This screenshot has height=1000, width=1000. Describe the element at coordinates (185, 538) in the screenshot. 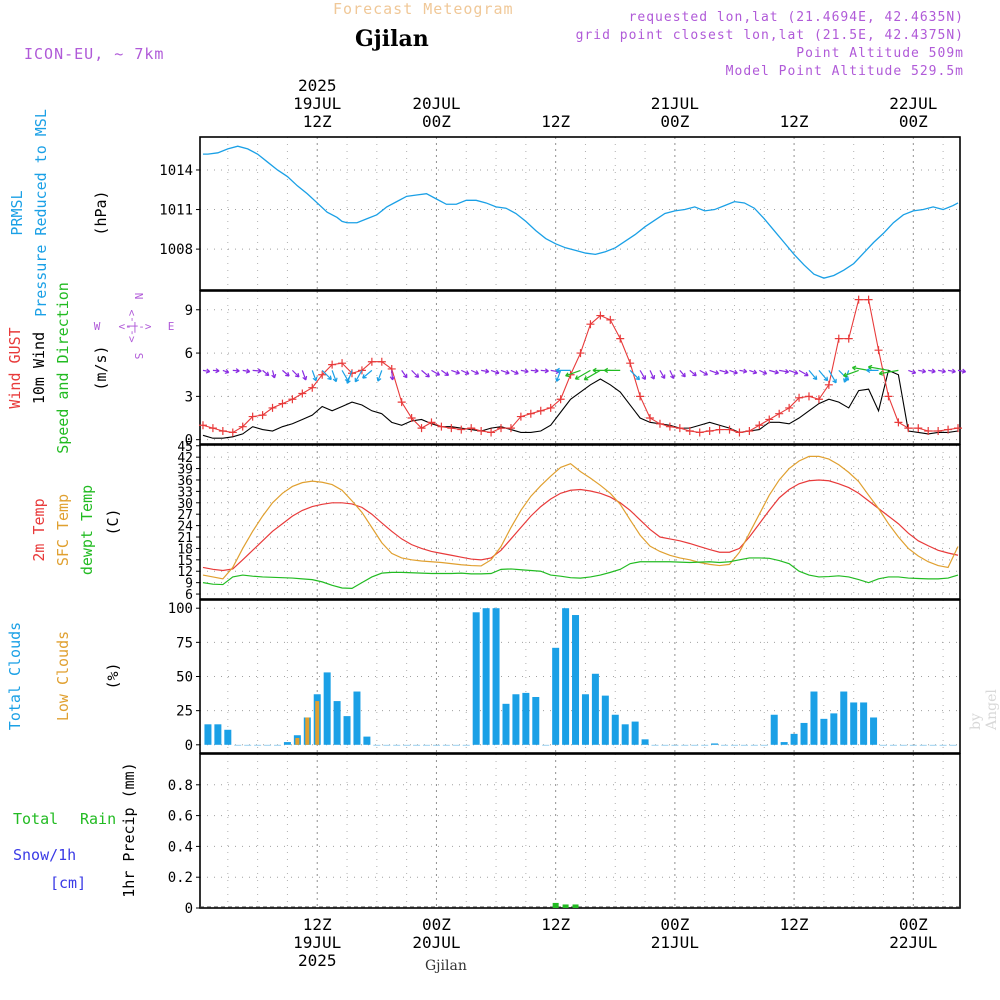

I see `y-tick-label-temperature: 21` at that location.